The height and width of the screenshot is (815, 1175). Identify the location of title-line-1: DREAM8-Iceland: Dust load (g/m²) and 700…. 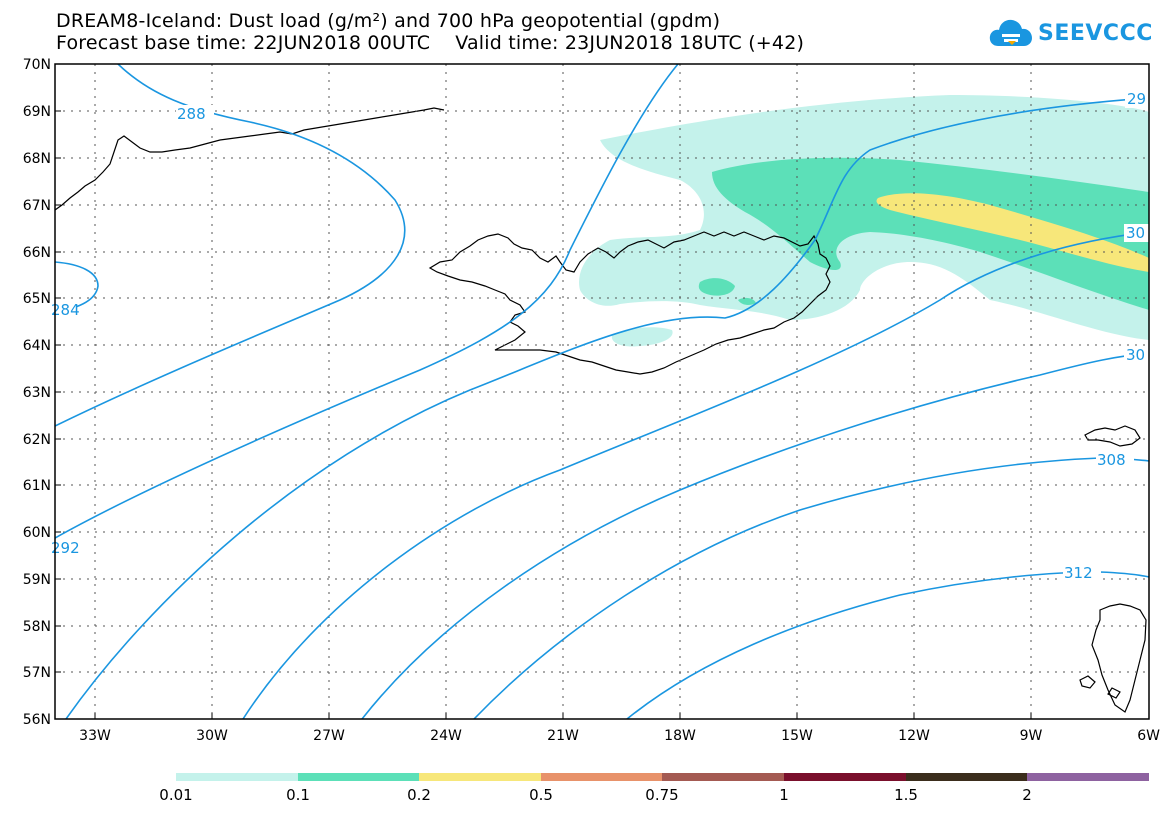
(388, 21).